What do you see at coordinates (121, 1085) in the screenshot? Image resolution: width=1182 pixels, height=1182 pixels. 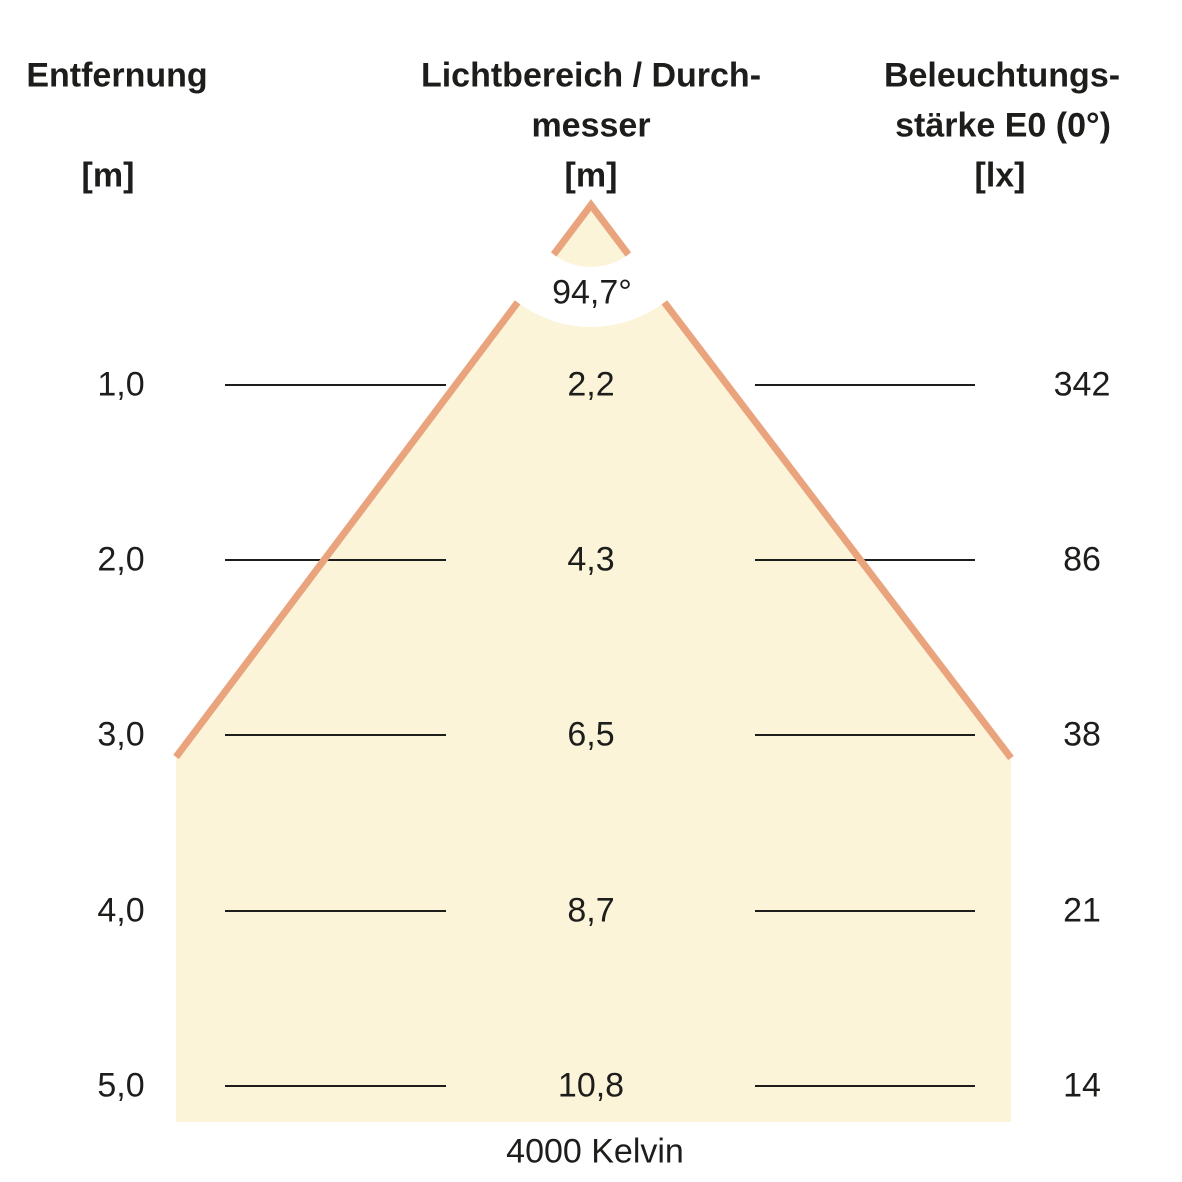 I see `distance-value-5: 5,0` at bounding box center [121, 1085].